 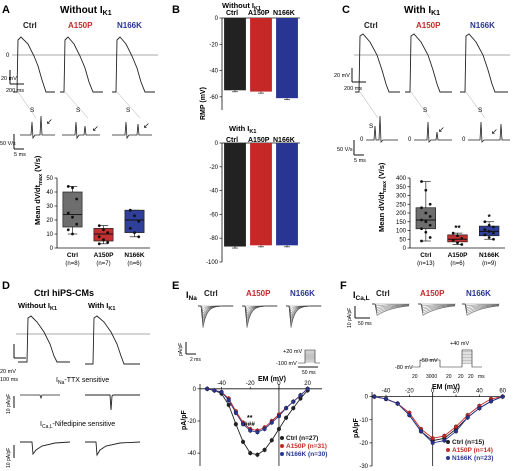 I want to click on panel-f-prot-top: +40 mV, so click(x=459, y=344).